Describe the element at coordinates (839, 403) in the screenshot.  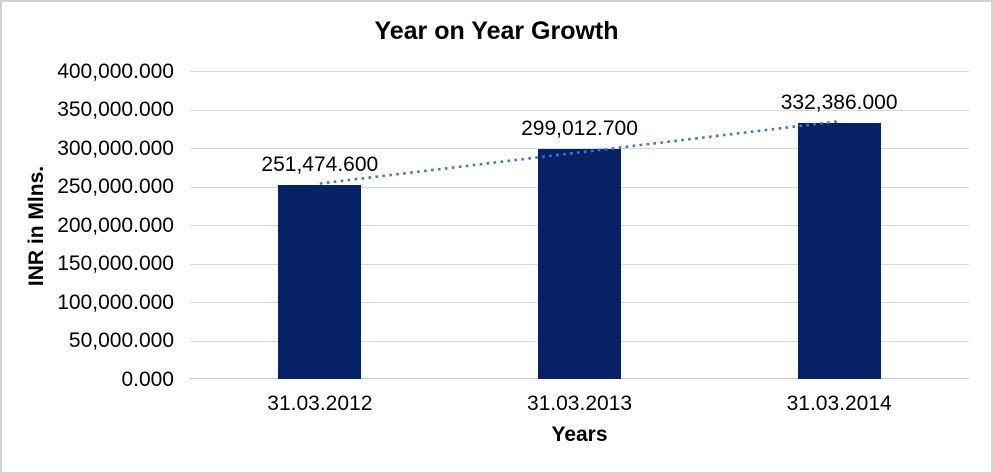
I see `x-tick-label: 31.03.2014` at that location.